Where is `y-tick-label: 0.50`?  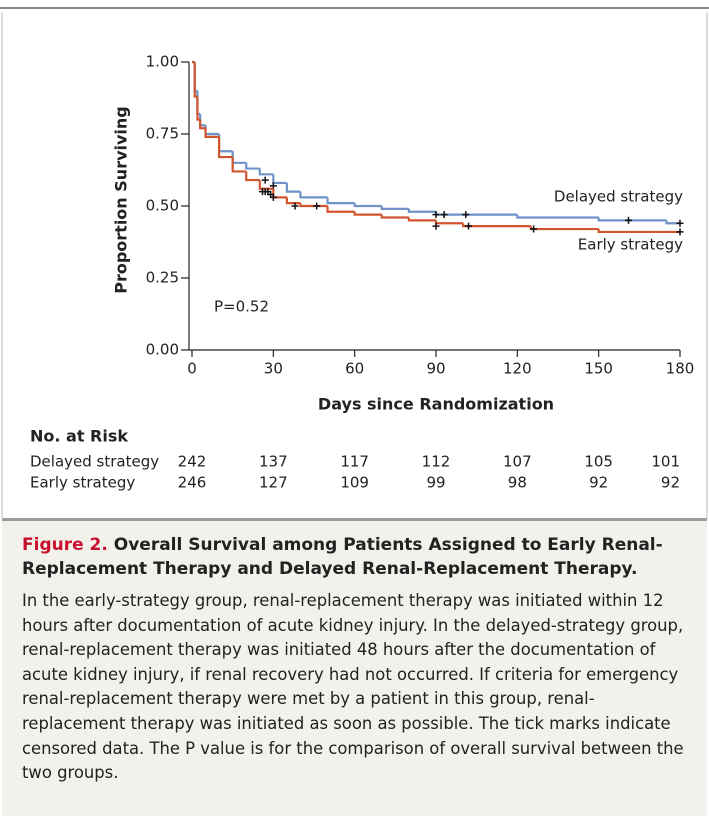 y-tick-label: 0.50 is located at coordinates (162, 206).